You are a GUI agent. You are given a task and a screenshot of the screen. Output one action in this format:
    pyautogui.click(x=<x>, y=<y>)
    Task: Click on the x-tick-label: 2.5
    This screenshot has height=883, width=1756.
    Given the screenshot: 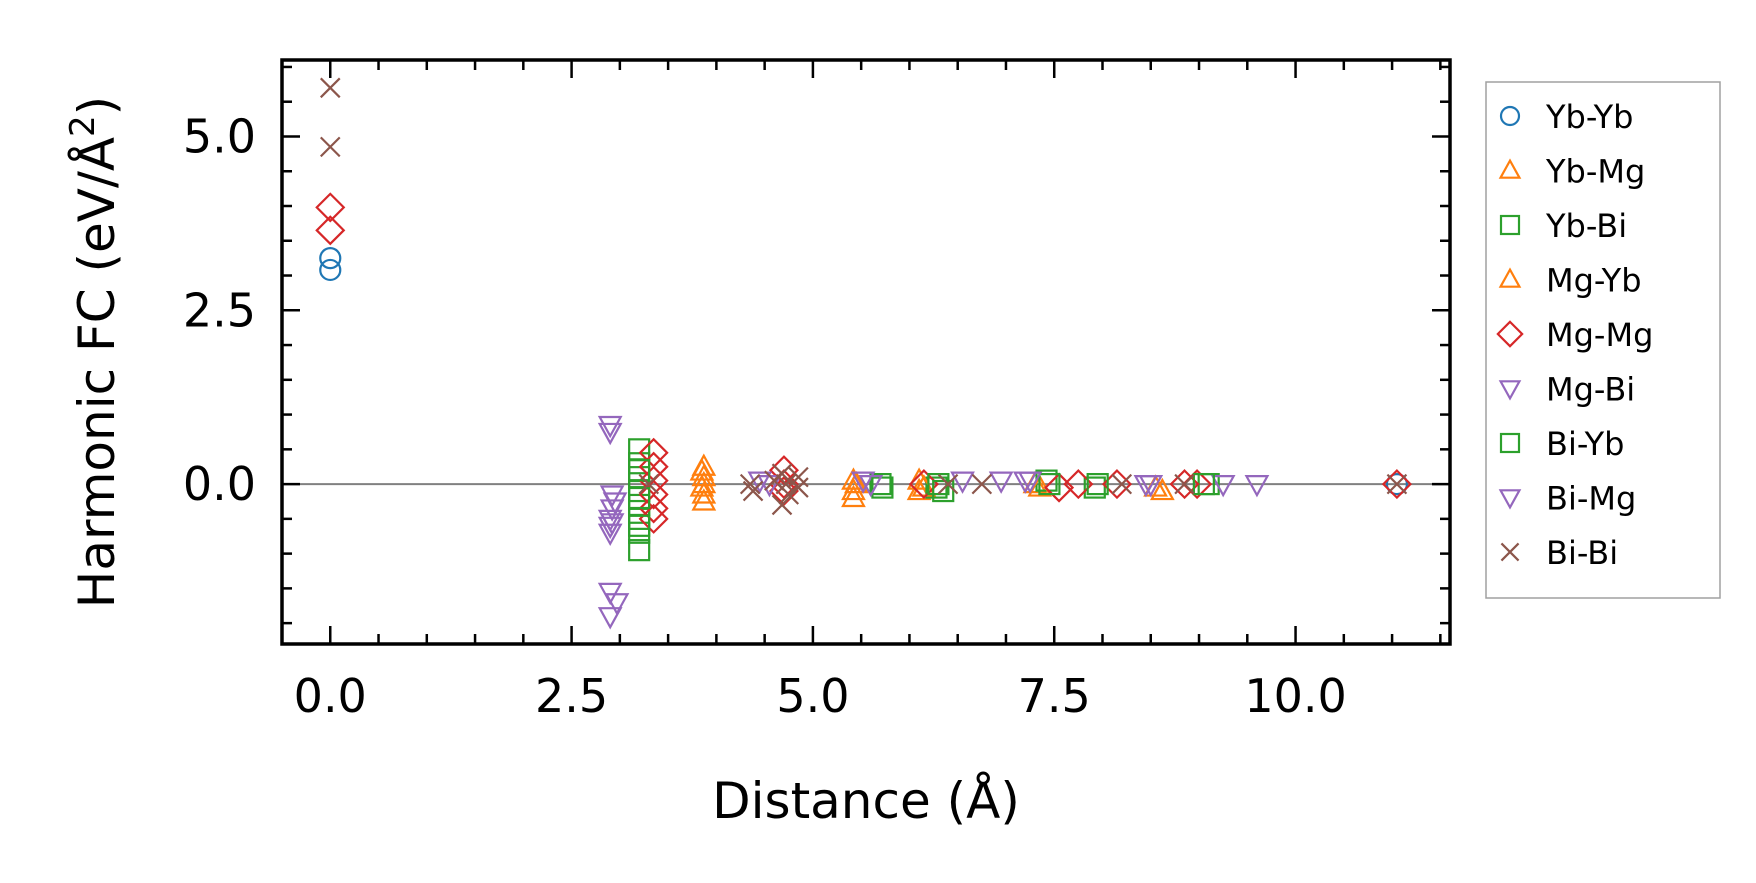 What is the action you would take?
    pyautogui.click(x=571, y=696)
    